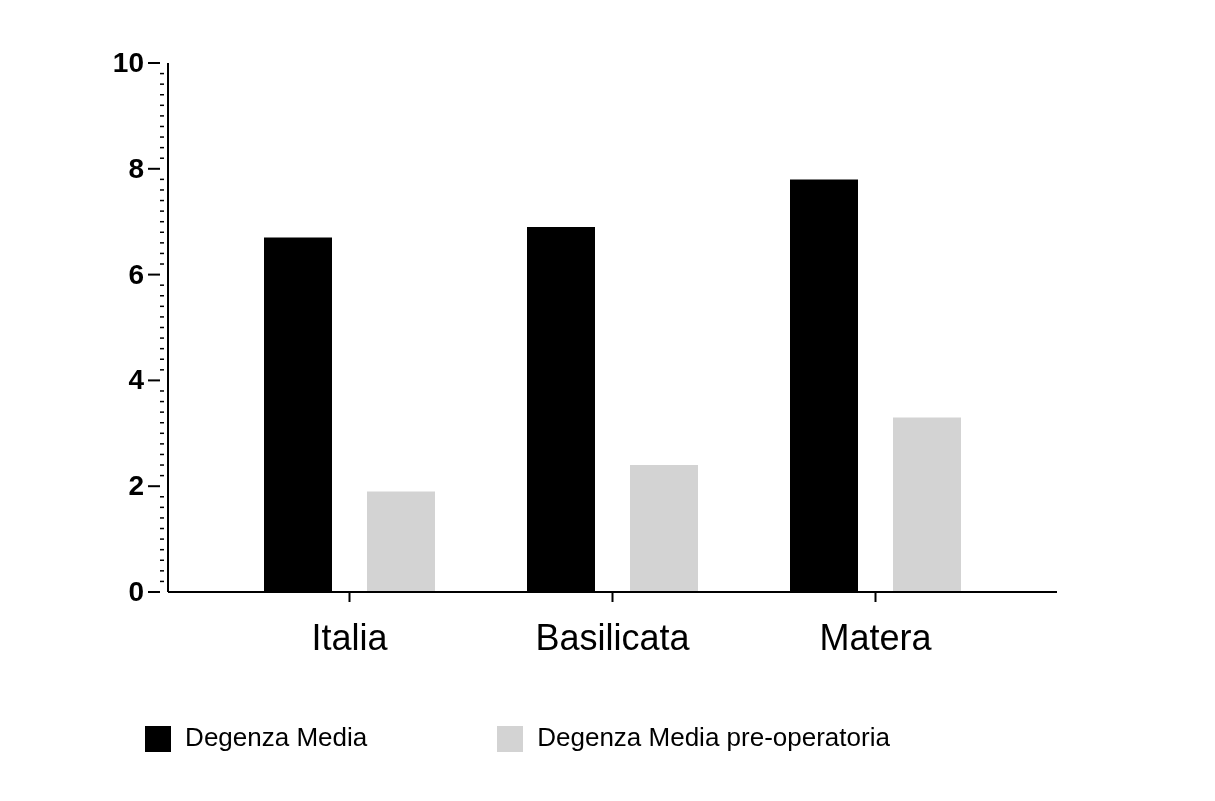 This screenshot has width=1215, height=801. What do you see at coordinates (350, 637) in the screenshot?
I see `x-tick-label: Italia` at bounding box center [350, 637].